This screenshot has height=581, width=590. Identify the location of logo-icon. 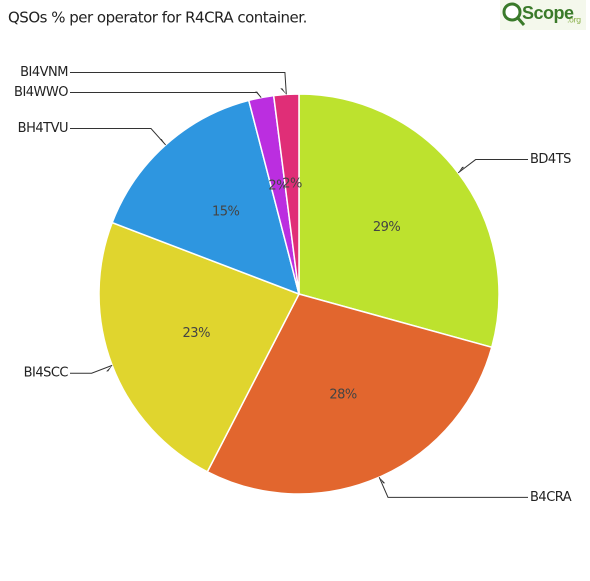
(512, 12).